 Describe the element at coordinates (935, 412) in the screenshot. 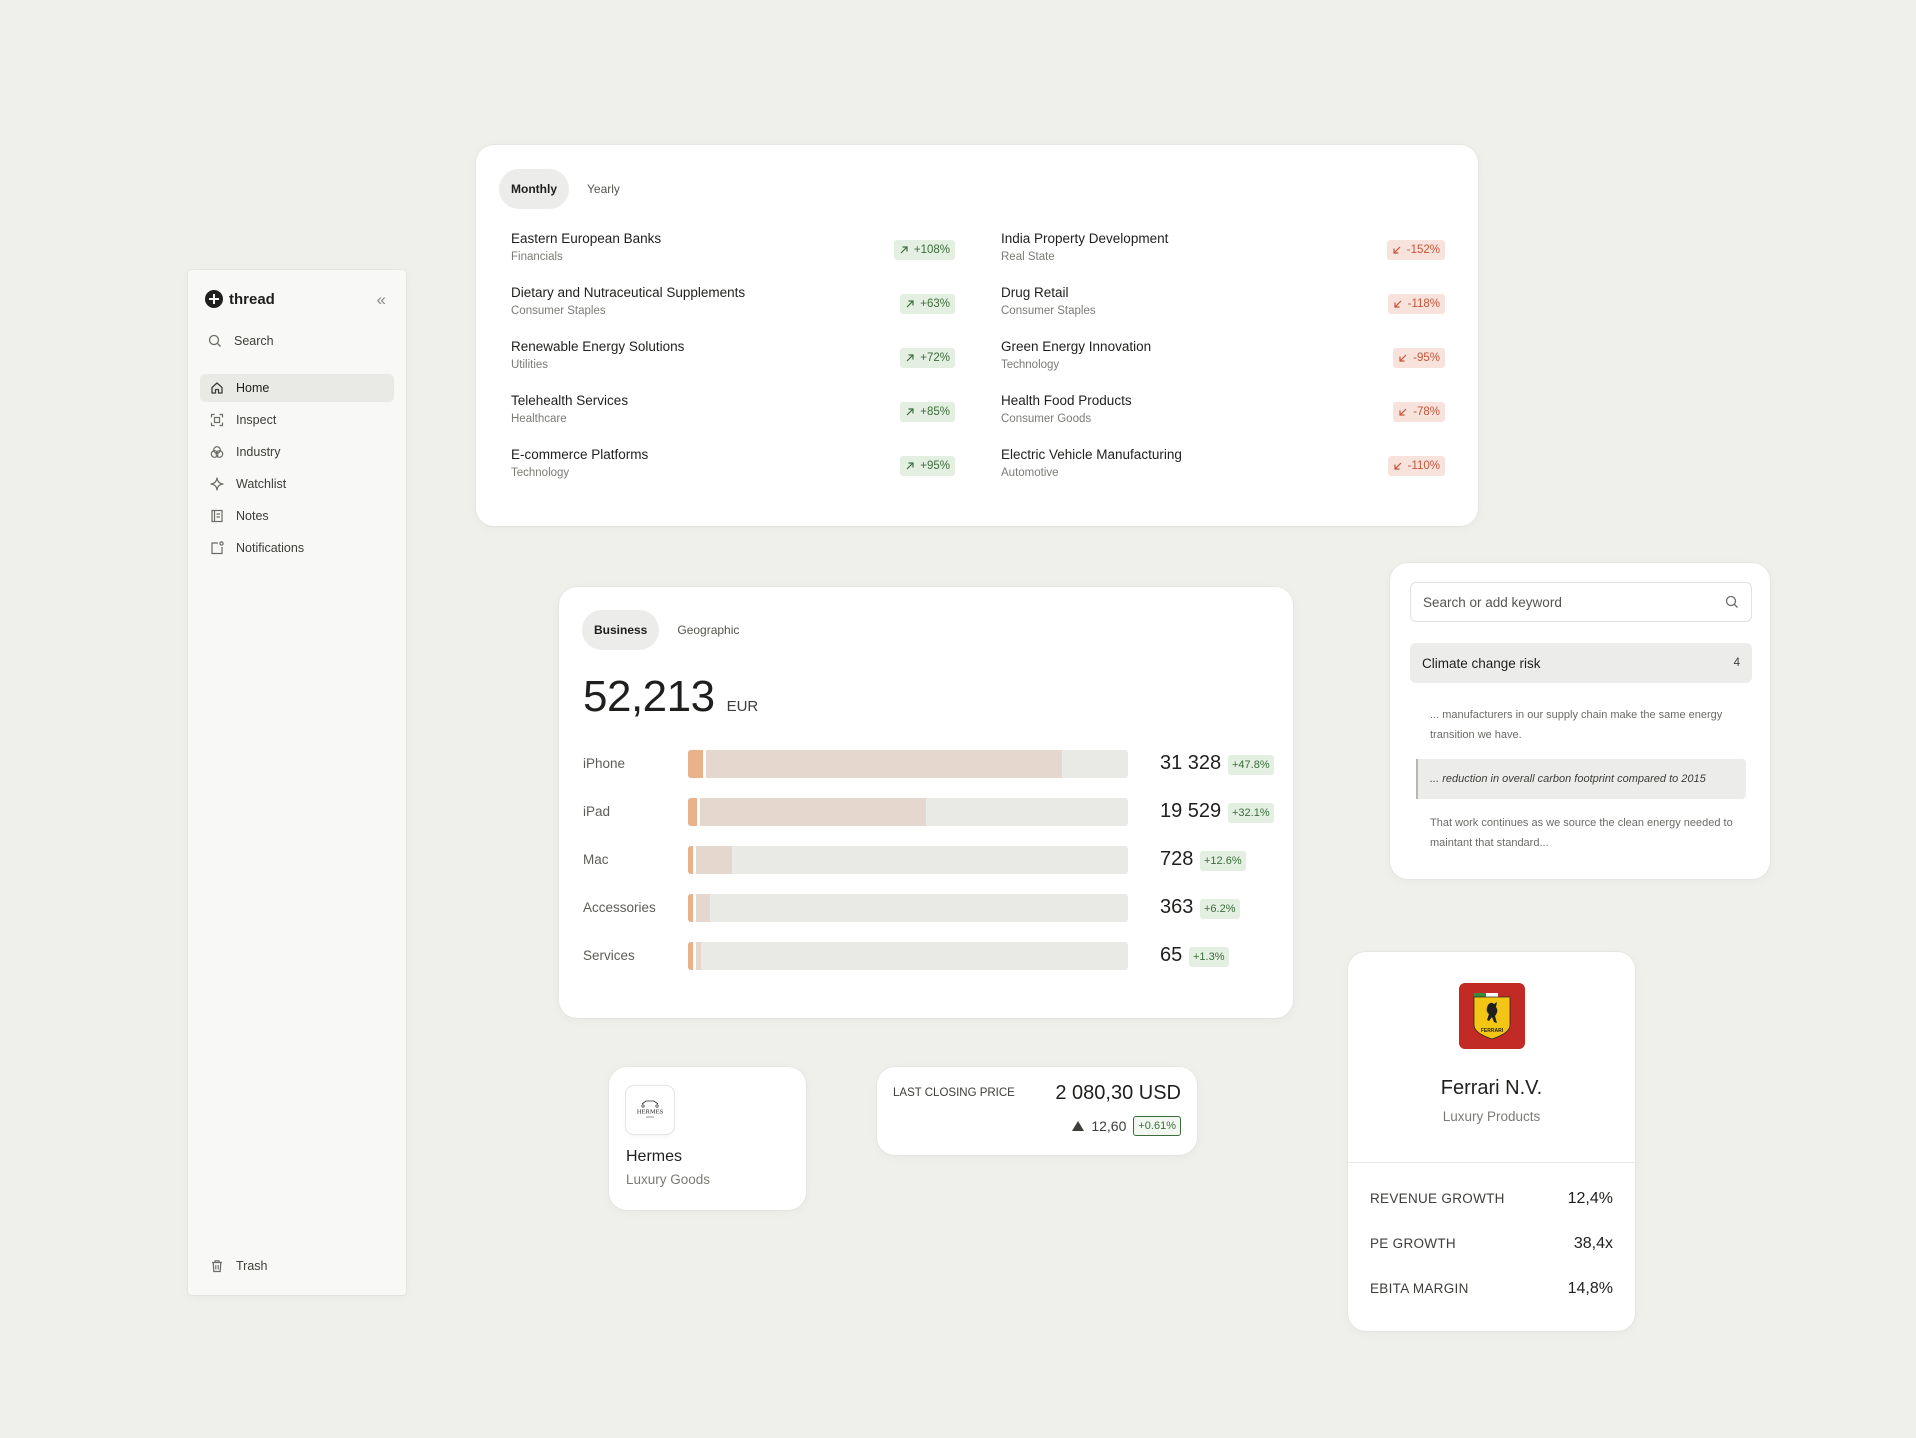

I see `trend-change-value: +85%` at that location.